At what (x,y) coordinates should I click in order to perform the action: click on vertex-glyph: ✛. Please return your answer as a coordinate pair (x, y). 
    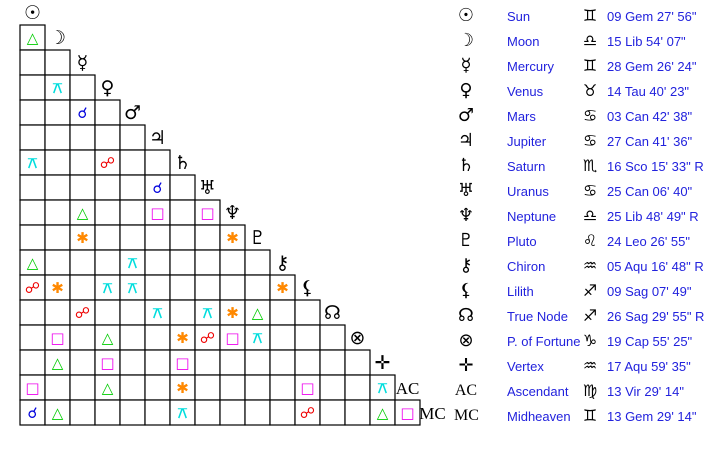
    Looking at the image, I should click on (383, 363).